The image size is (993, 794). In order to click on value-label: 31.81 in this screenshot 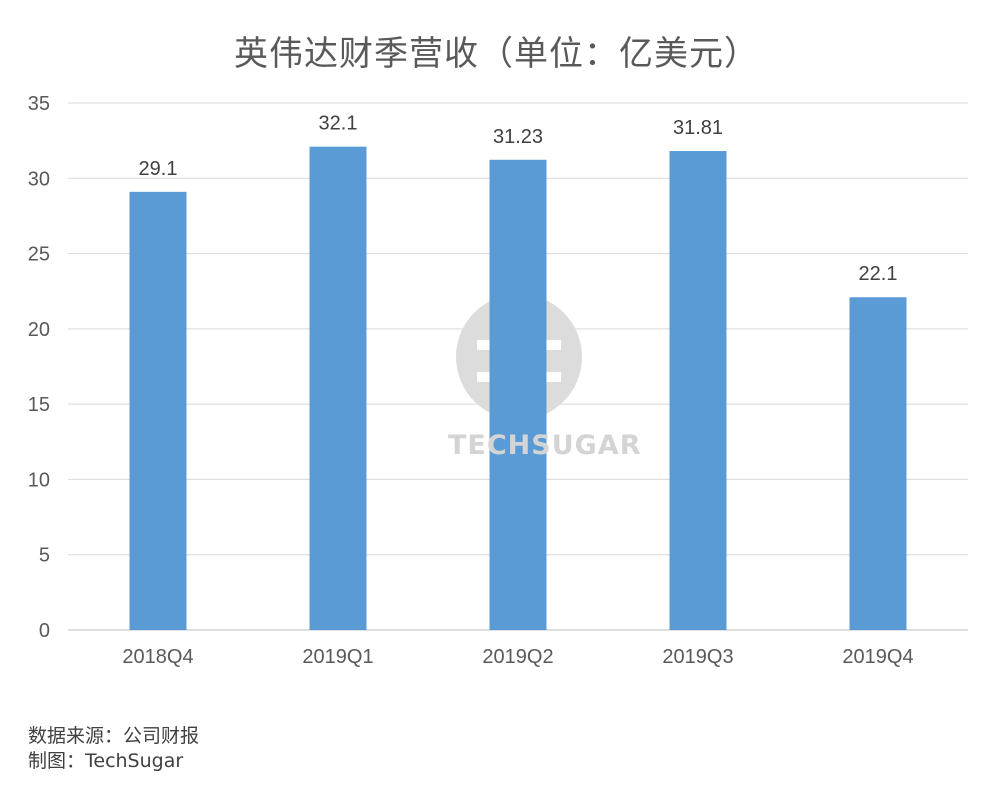, I will do `click(698, 128)`.